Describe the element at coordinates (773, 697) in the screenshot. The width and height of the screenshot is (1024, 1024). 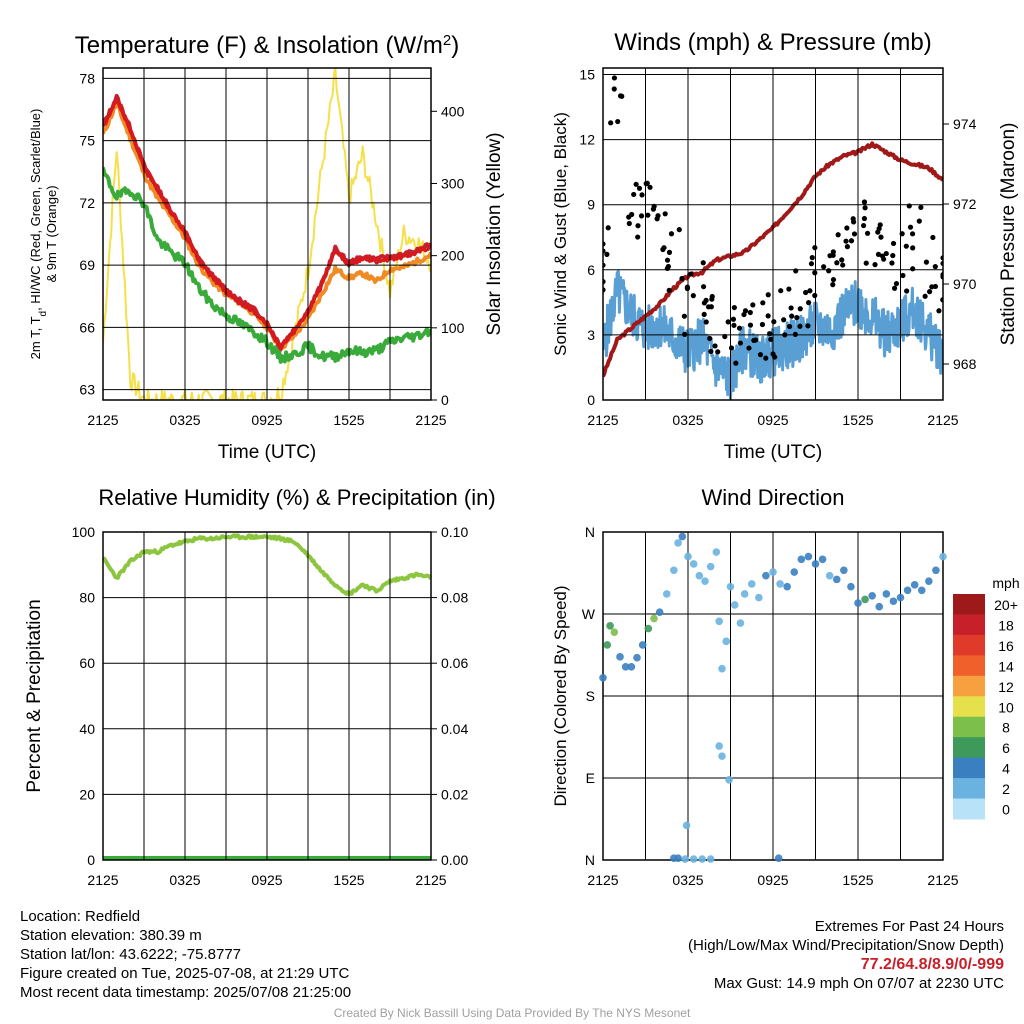
I see `direction-points-group` at that location.